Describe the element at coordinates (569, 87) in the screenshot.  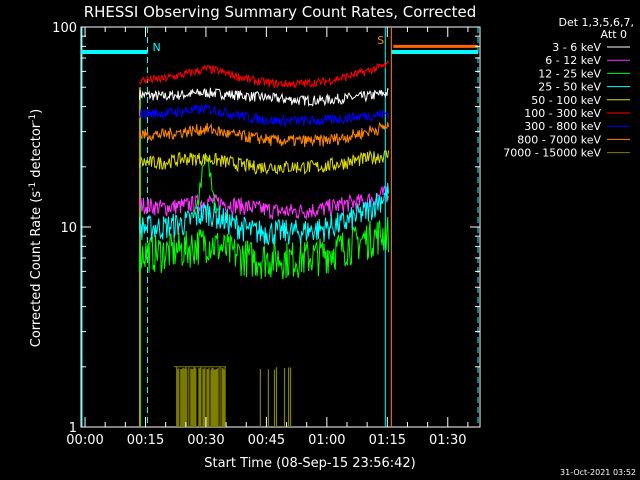
I see `legend-label: 25 - 50 keV` at that location.